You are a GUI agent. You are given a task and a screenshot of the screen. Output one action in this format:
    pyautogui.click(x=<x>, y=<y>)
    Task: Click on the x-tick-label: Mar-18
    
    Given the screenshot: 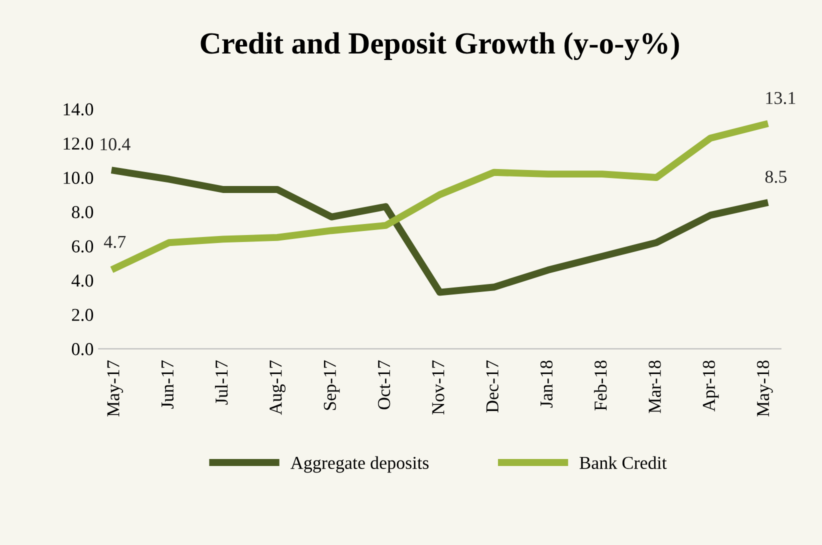 What is the action you would take?
    pyautogui.click(x=654, y=387)
    